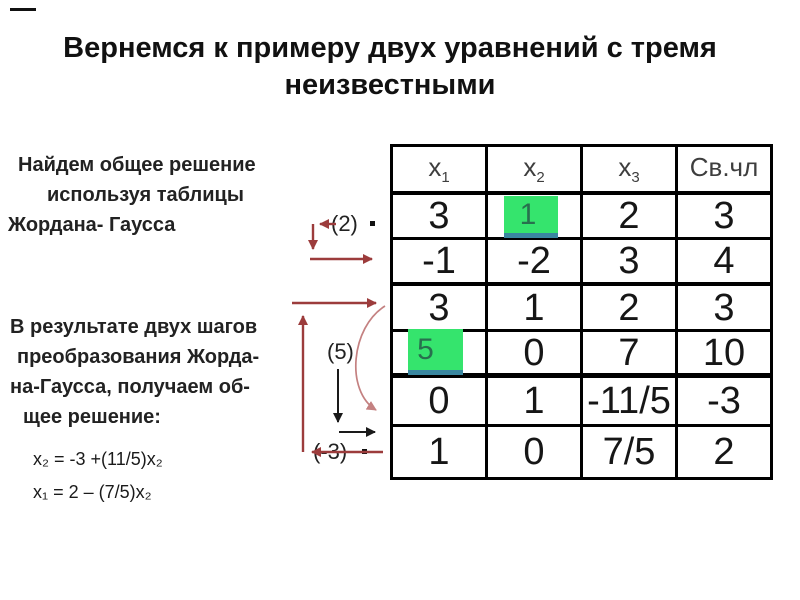 This screenshot has height=600, width=800. Describe the element at coordinates (534, 261) in the screenshot. I see `table-cell: -2` at that location.